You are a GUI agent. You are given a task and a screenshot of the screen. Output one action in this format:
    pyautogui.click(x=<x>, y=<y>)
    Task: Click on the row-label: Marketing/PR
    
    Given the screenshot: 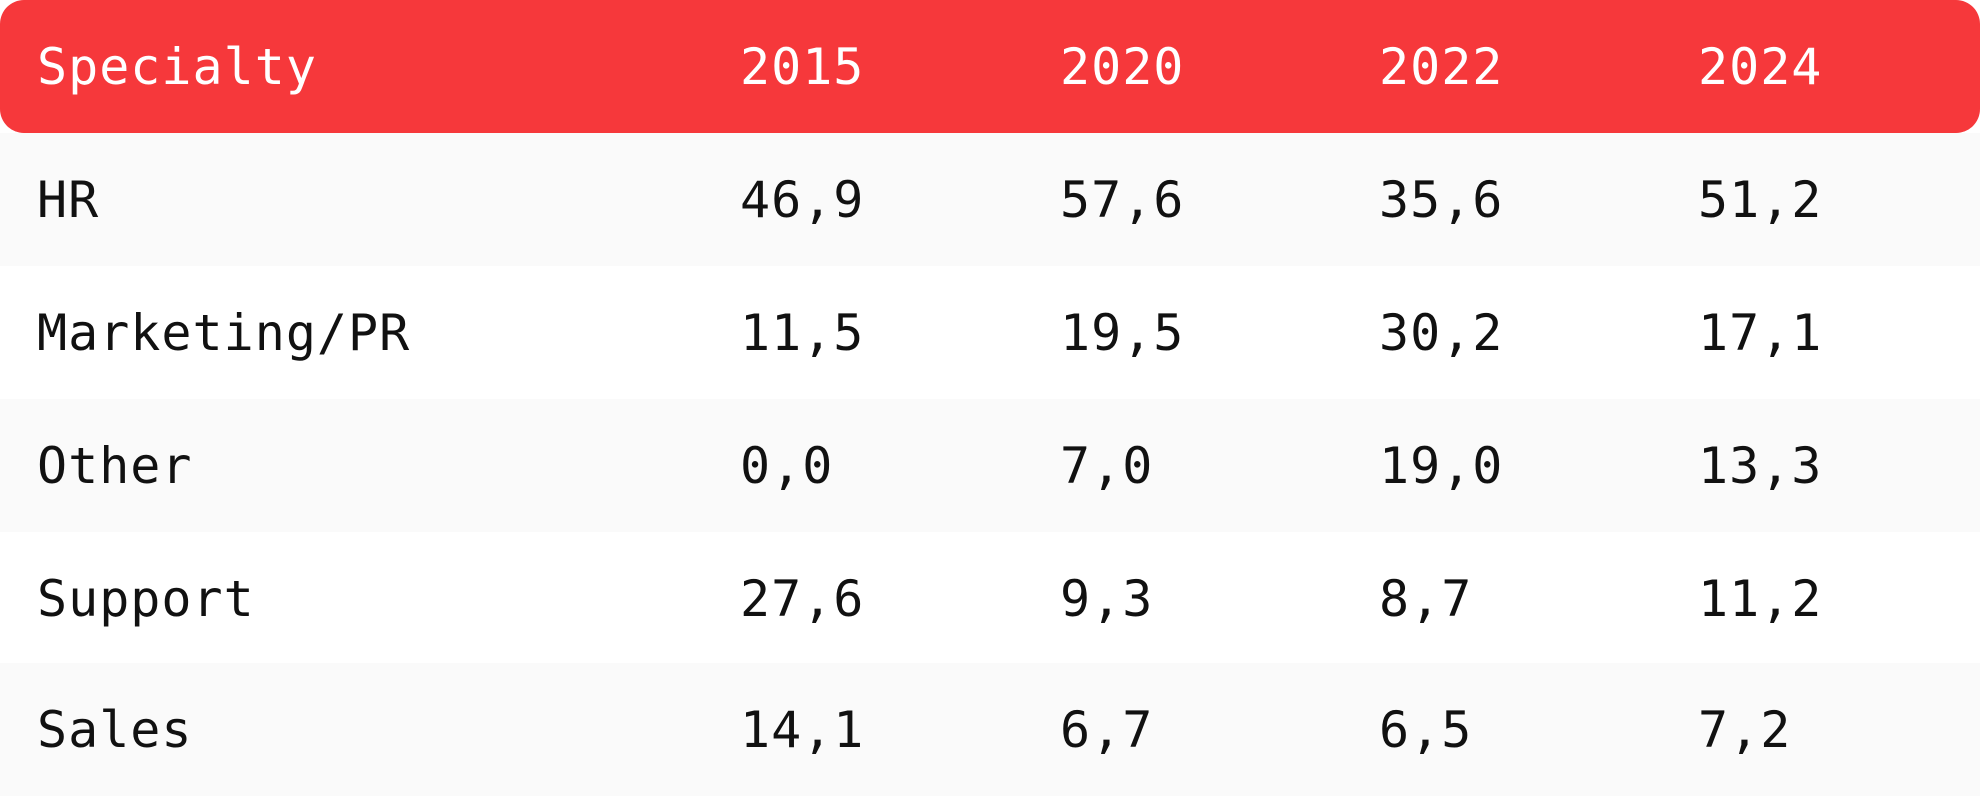 What is the action you would take?
    pyautogui.click(x=224, y=332)
    